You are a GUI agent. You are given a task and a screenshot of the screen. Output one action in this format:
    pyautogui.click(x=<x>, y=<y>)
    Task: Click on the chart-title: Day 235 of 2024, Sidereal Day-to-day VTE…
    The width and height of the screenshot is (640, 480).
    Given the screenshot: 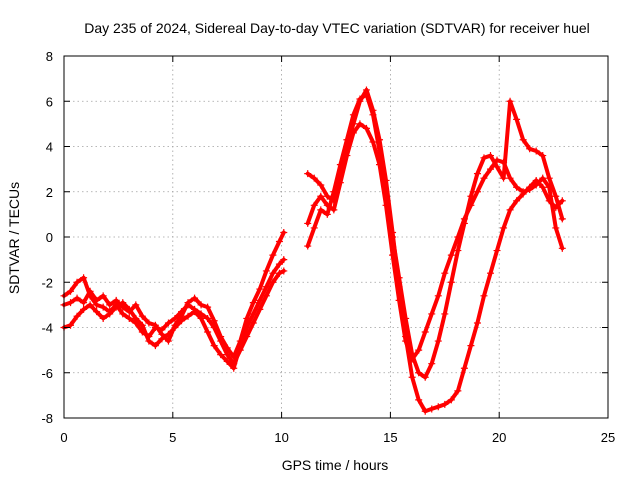 What is the action you would take?
    pyautogui.click(x=337, y=28)
    